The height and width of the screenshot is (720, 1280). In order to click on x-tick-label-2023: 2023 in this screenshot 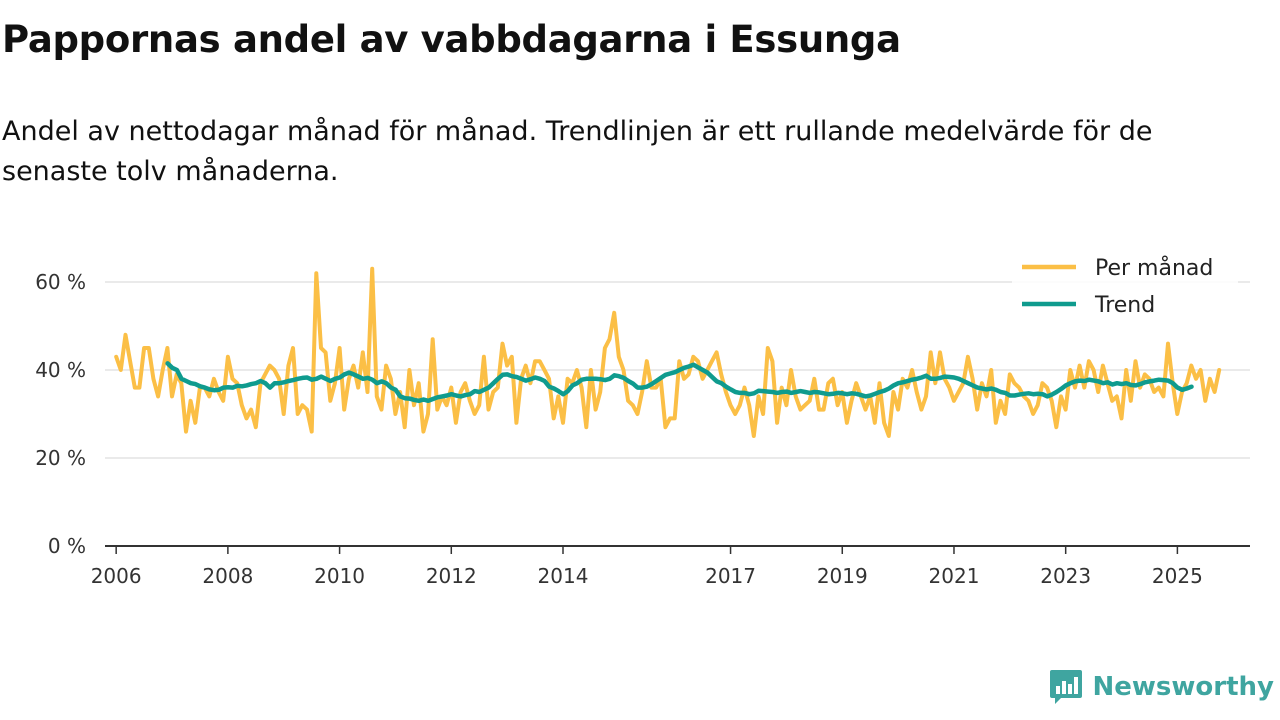, I will do `click(1065, 576)`.